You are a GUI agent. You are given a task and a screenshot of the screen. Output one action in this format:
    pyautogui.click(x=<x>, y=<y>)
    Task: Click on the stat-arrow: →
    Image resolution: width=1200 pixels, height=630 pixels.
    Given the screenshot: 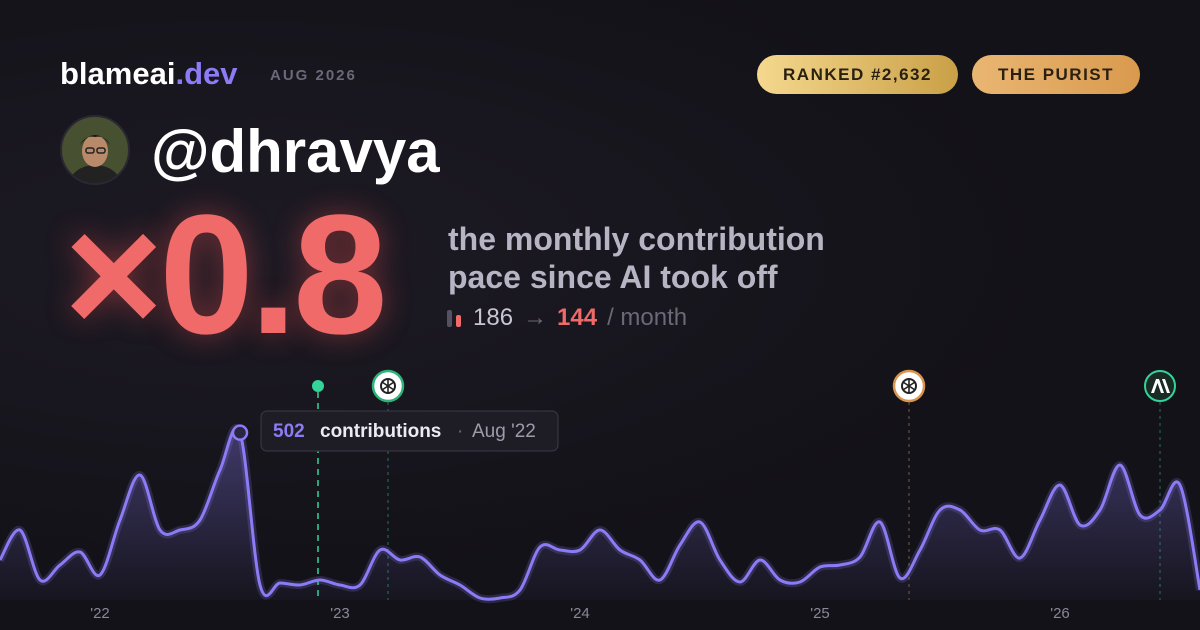 What is the action you would take?
    pyautogui.click(x=535, y=317)
    